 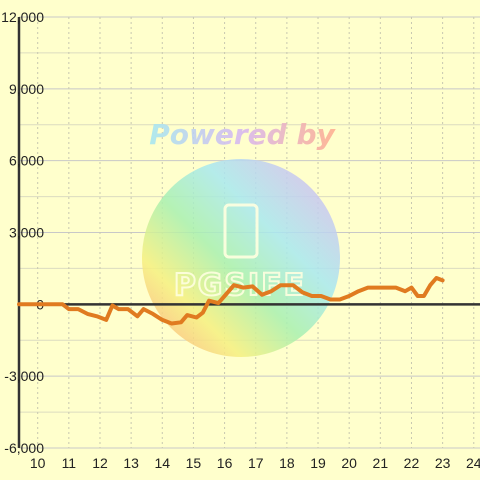 What do you see at coordinates (24, 448) in the screenshot?
I see `y-tick-label: -6,000` at bounding box center [24, 448].